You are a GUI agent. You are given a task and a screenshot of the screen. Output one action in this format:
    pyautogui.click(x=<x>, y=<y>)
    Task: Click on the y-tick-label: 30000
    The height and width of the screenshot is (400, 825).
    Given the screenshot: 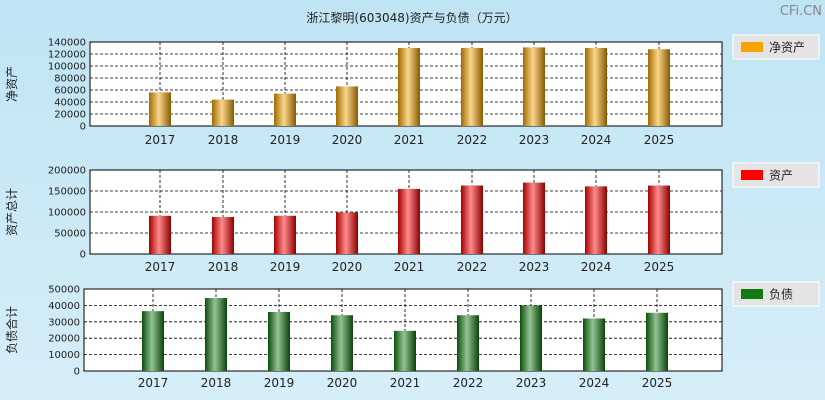 What is the action you would take?
    pyautogui.click(x=64, y=322)
    